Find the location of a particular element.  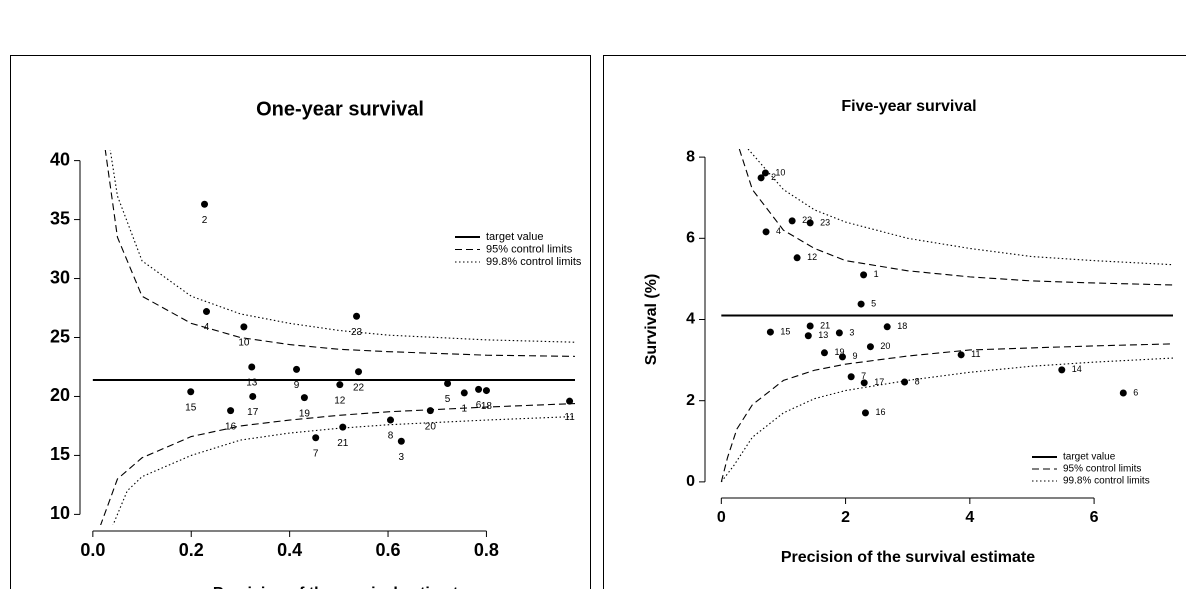

point-label: 13 is located at coordinates (823, 335).